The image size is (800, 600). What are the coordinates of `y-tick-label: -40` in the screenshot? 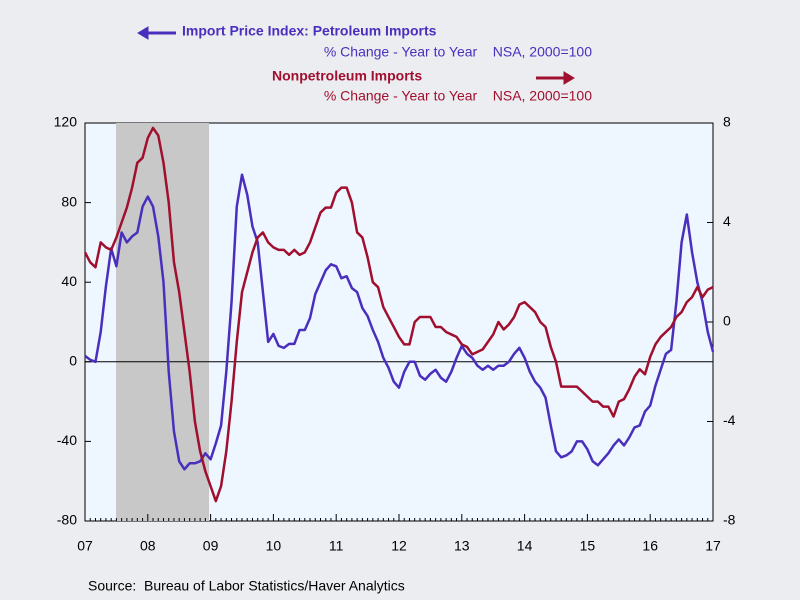 It's located at (67, 440).